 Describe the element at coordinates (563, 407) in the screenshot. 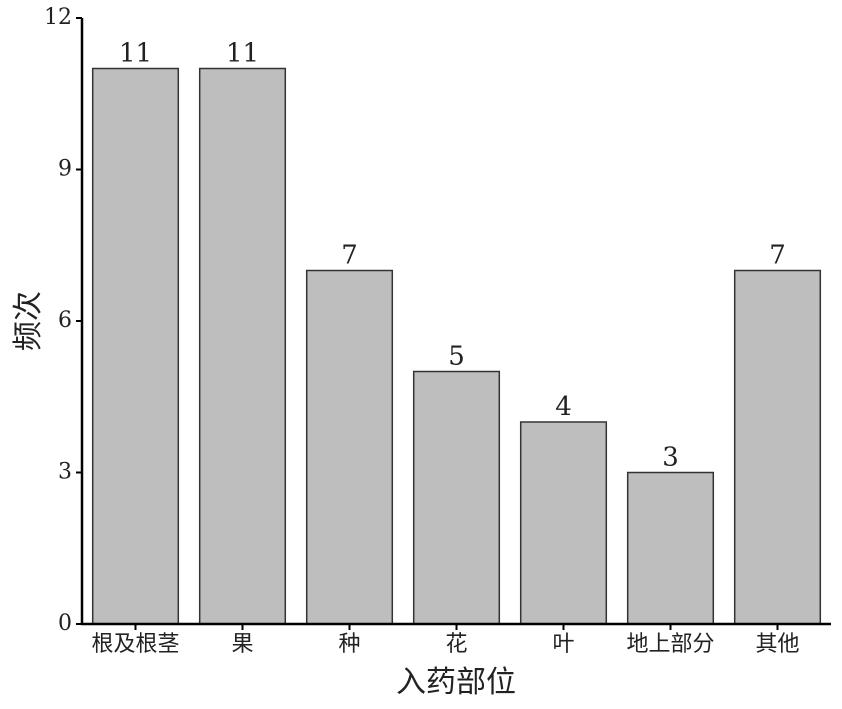

I see `data-label: 4` at that location.